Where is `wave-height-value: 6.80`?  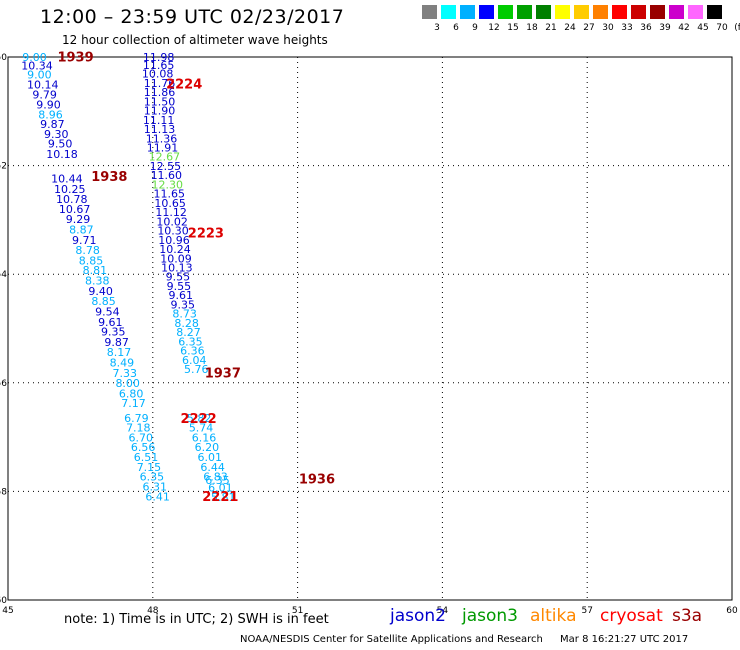
wave-height-value: 6.80 is located at coordinates (131, 393).